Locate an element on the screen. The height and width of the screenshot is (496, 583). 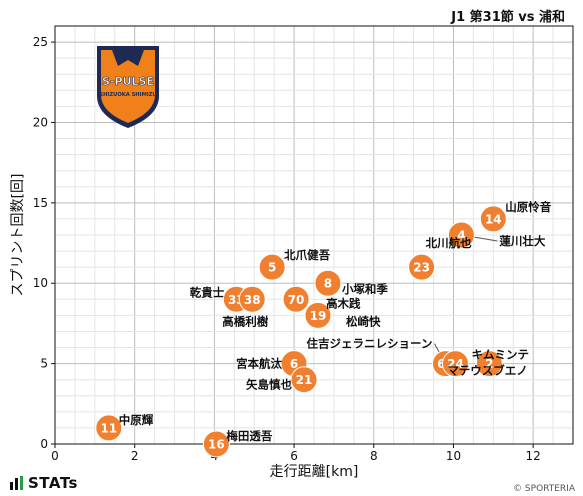
point-number: 21 is located at coordinates (304, 380).